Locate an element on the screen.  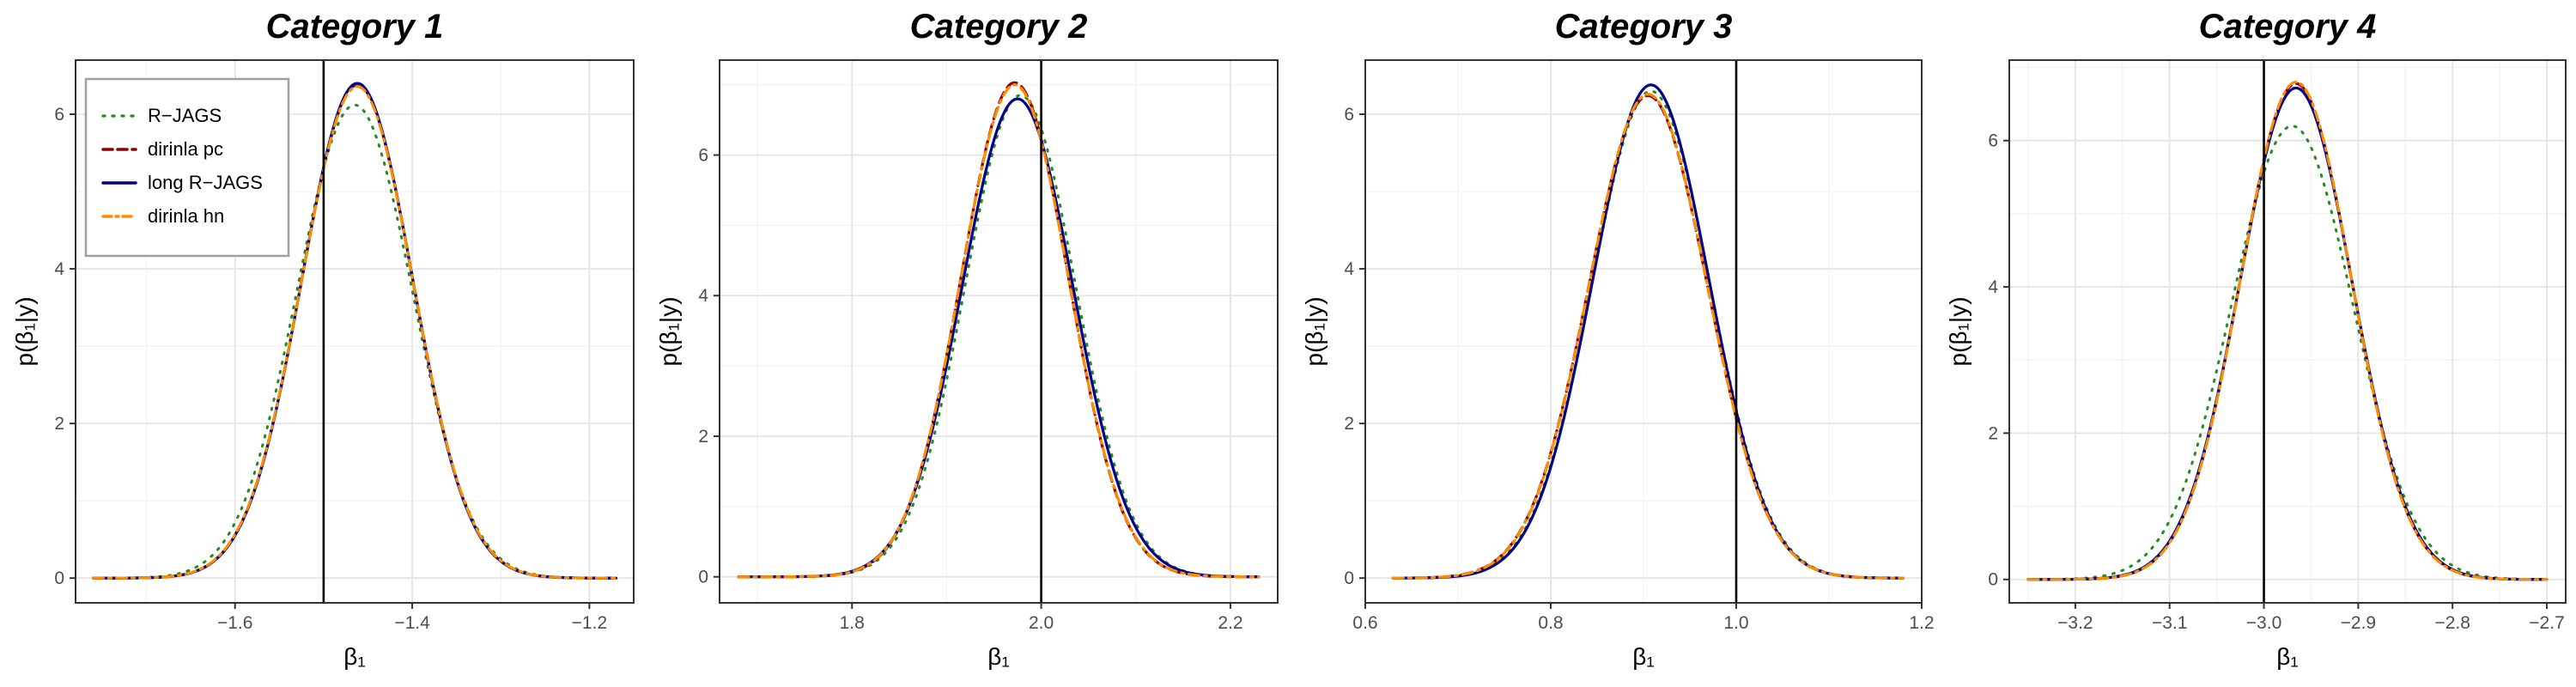
legend-label: R−JAGS is located at coordinates (185, 115).